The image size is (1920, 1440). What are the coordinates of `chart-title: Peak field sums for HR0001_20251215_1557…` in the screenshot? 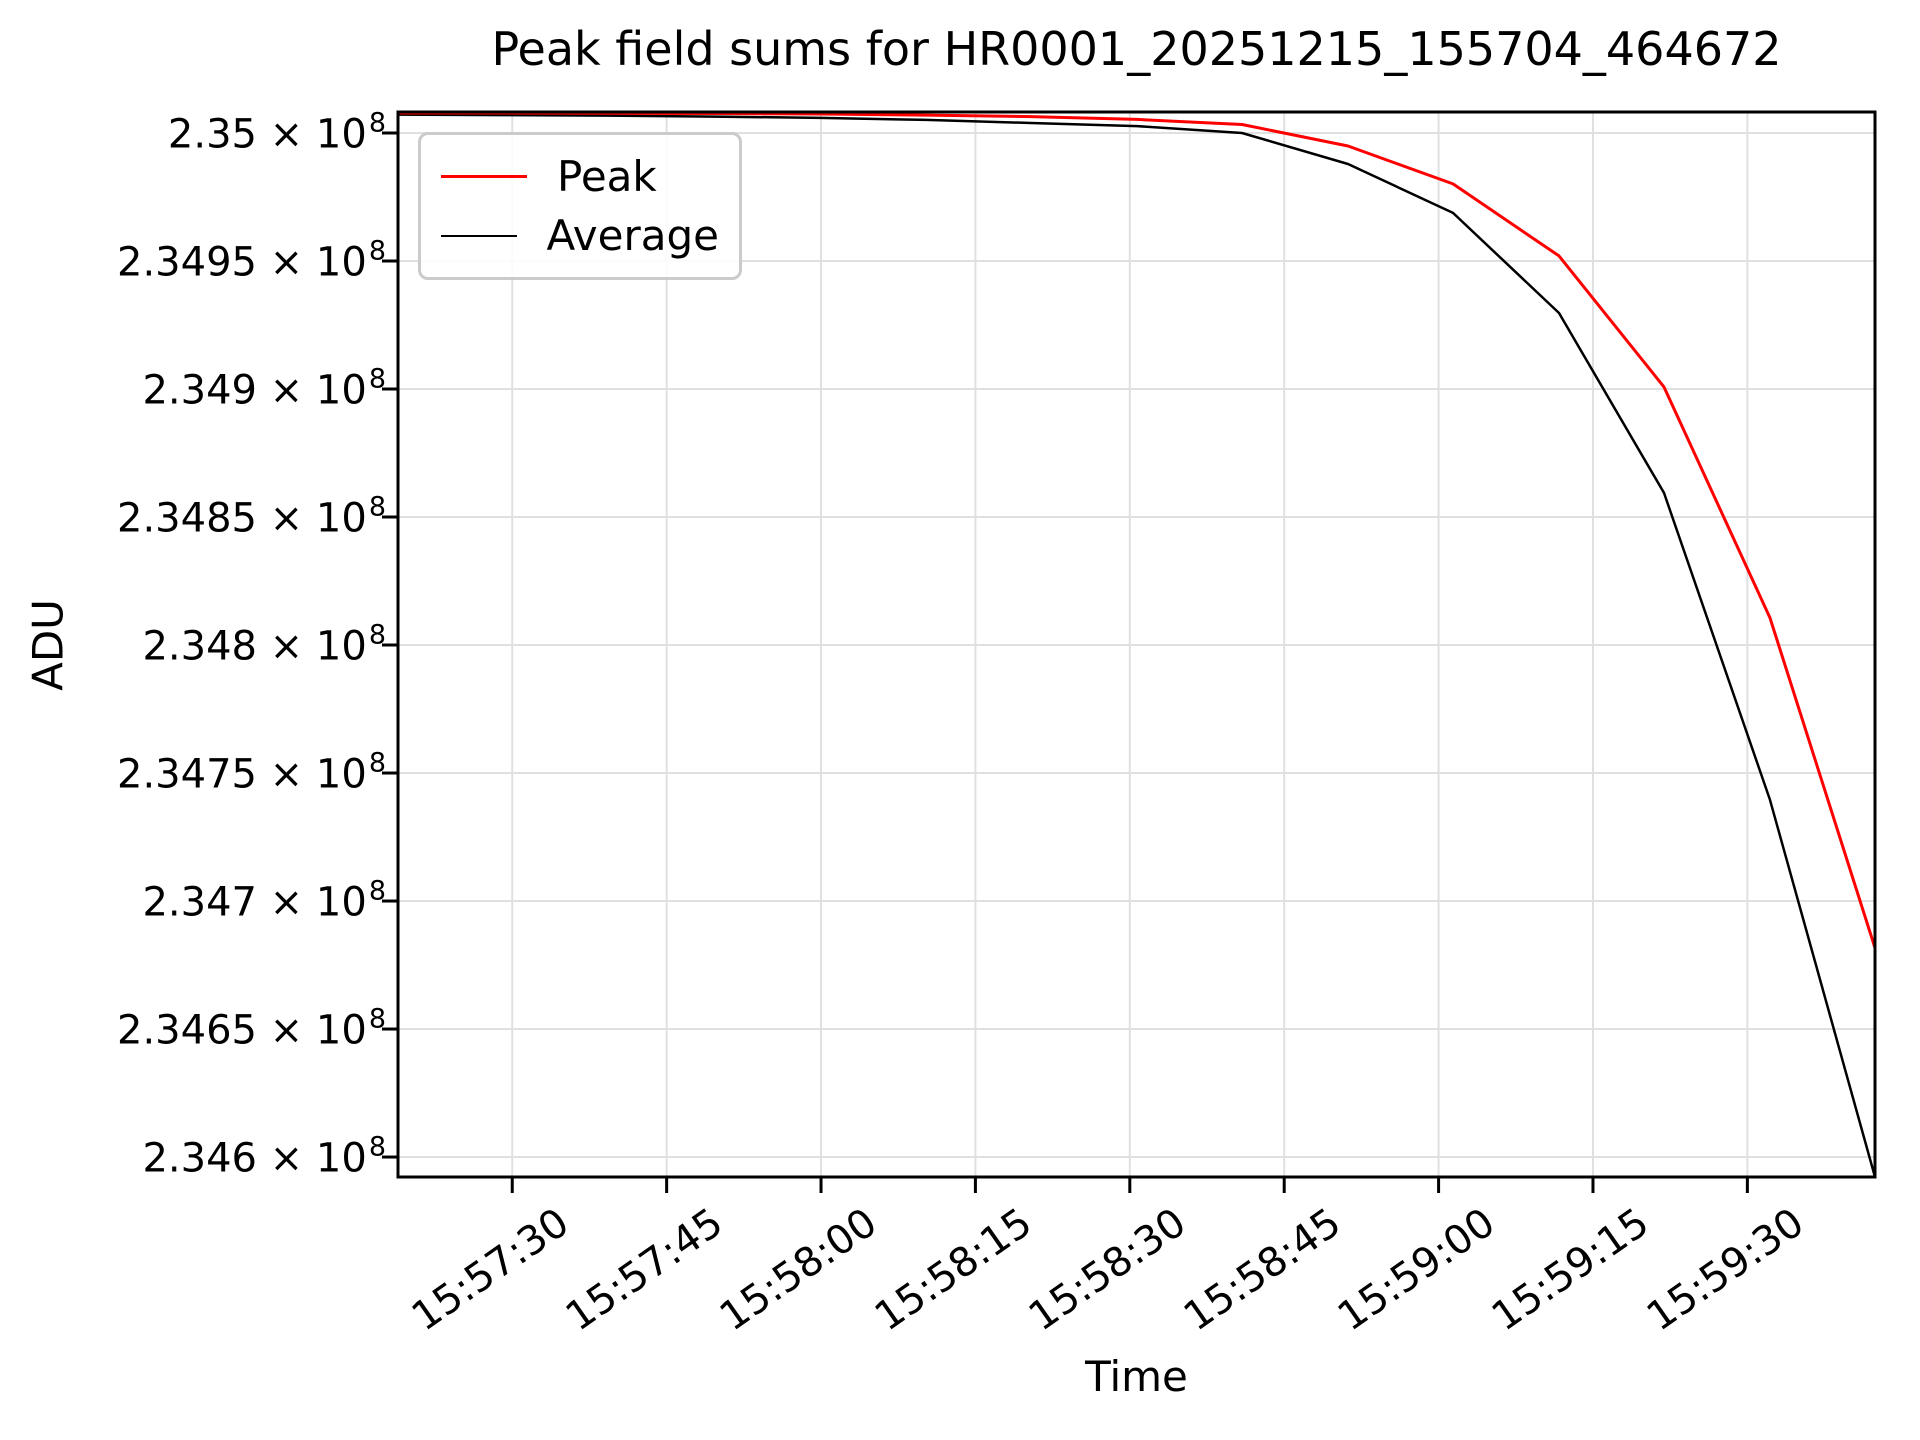 It's located at (1136, 49).